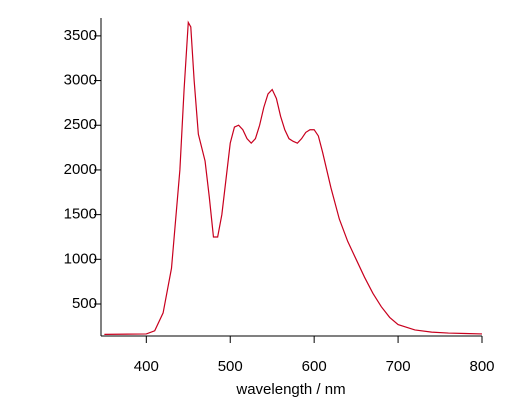 This screenshot has height=404, width=524. Describe the element at coordinates (398, 366) in the screenshot. I see `x-tick-label: 700` at that location.